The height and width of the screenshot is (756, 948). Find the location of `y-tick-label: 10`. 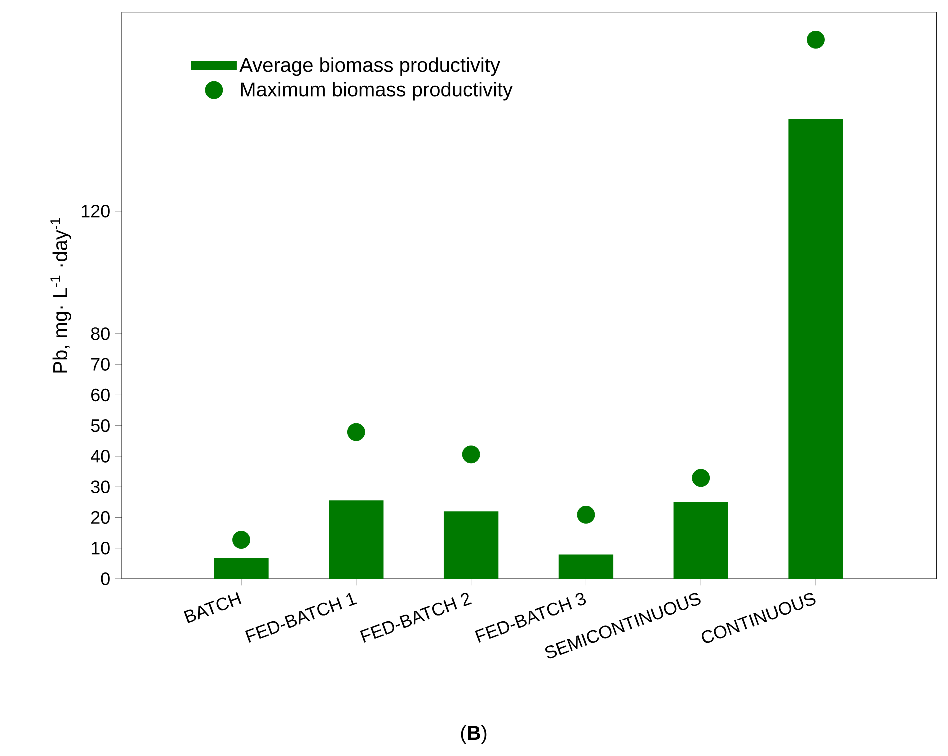

y-tick-label: 10 is located at coordinates (101, 548).